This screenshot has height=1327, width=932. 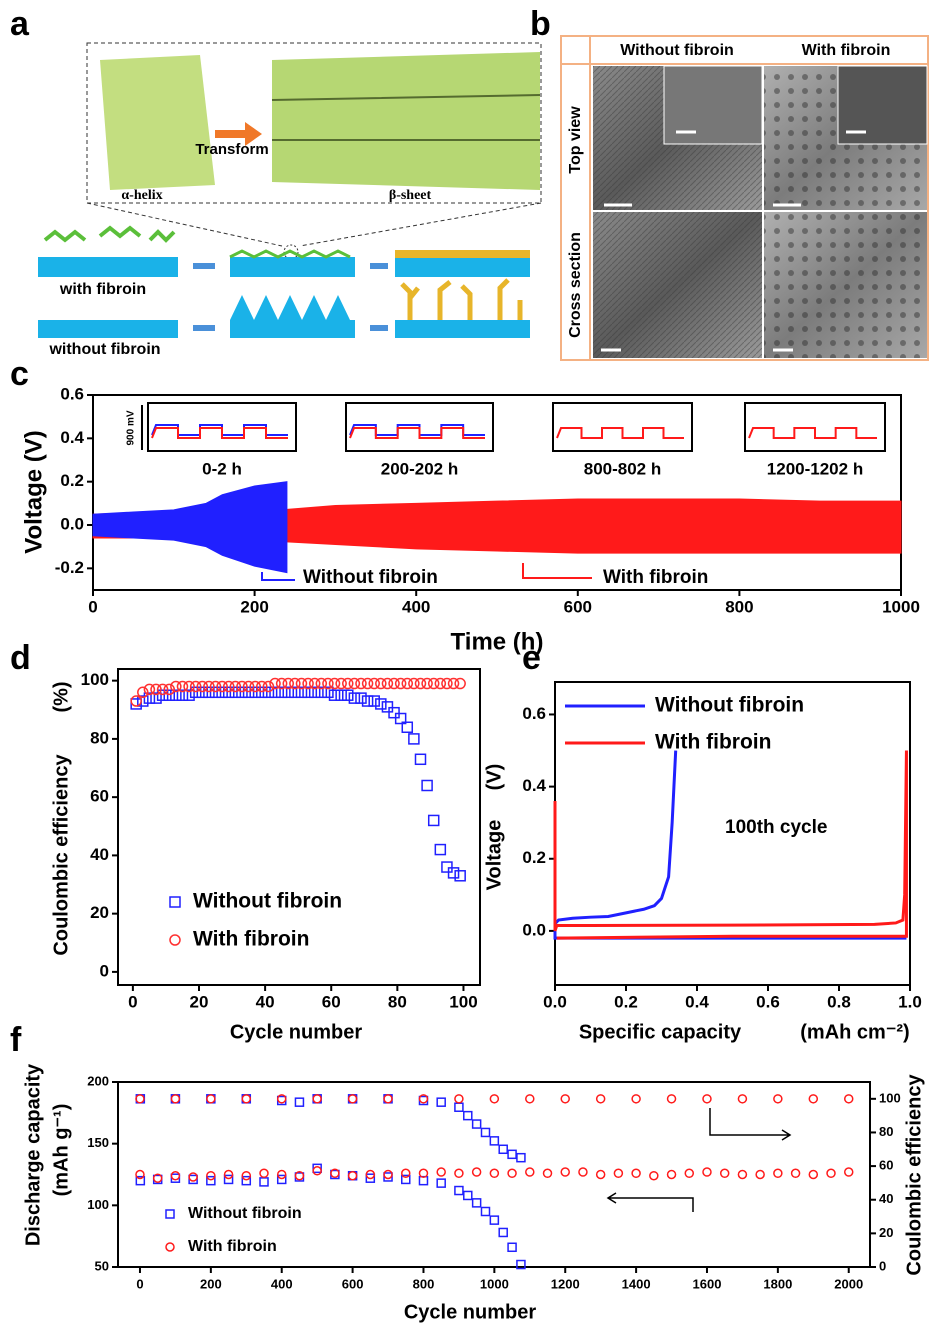 I want to click on y-tick-label: -0.2, so click(x=69, y=567).